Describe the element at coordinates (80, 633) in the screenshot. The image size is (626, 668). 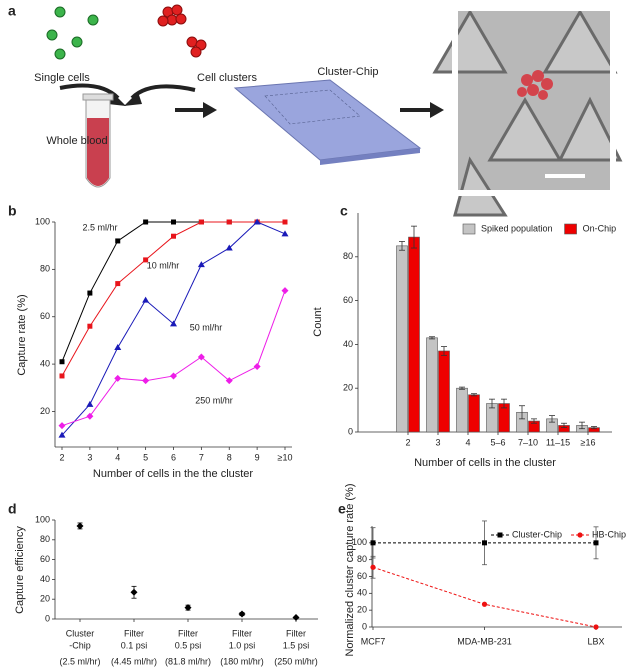
I see `x-tick-label: Cluster` at that location.